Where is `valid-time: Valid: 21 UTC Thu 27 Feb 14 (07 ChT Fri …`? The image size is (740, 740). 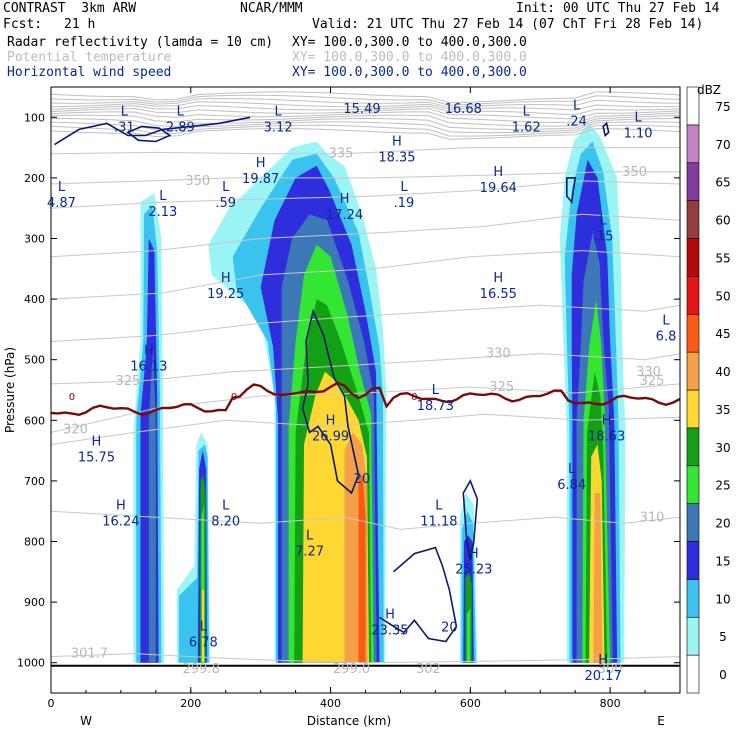
valid-time: Valid: 21 UTC Thu 27 Feb 14 (07 ChT Fri … is located at coordinates (508, 24).